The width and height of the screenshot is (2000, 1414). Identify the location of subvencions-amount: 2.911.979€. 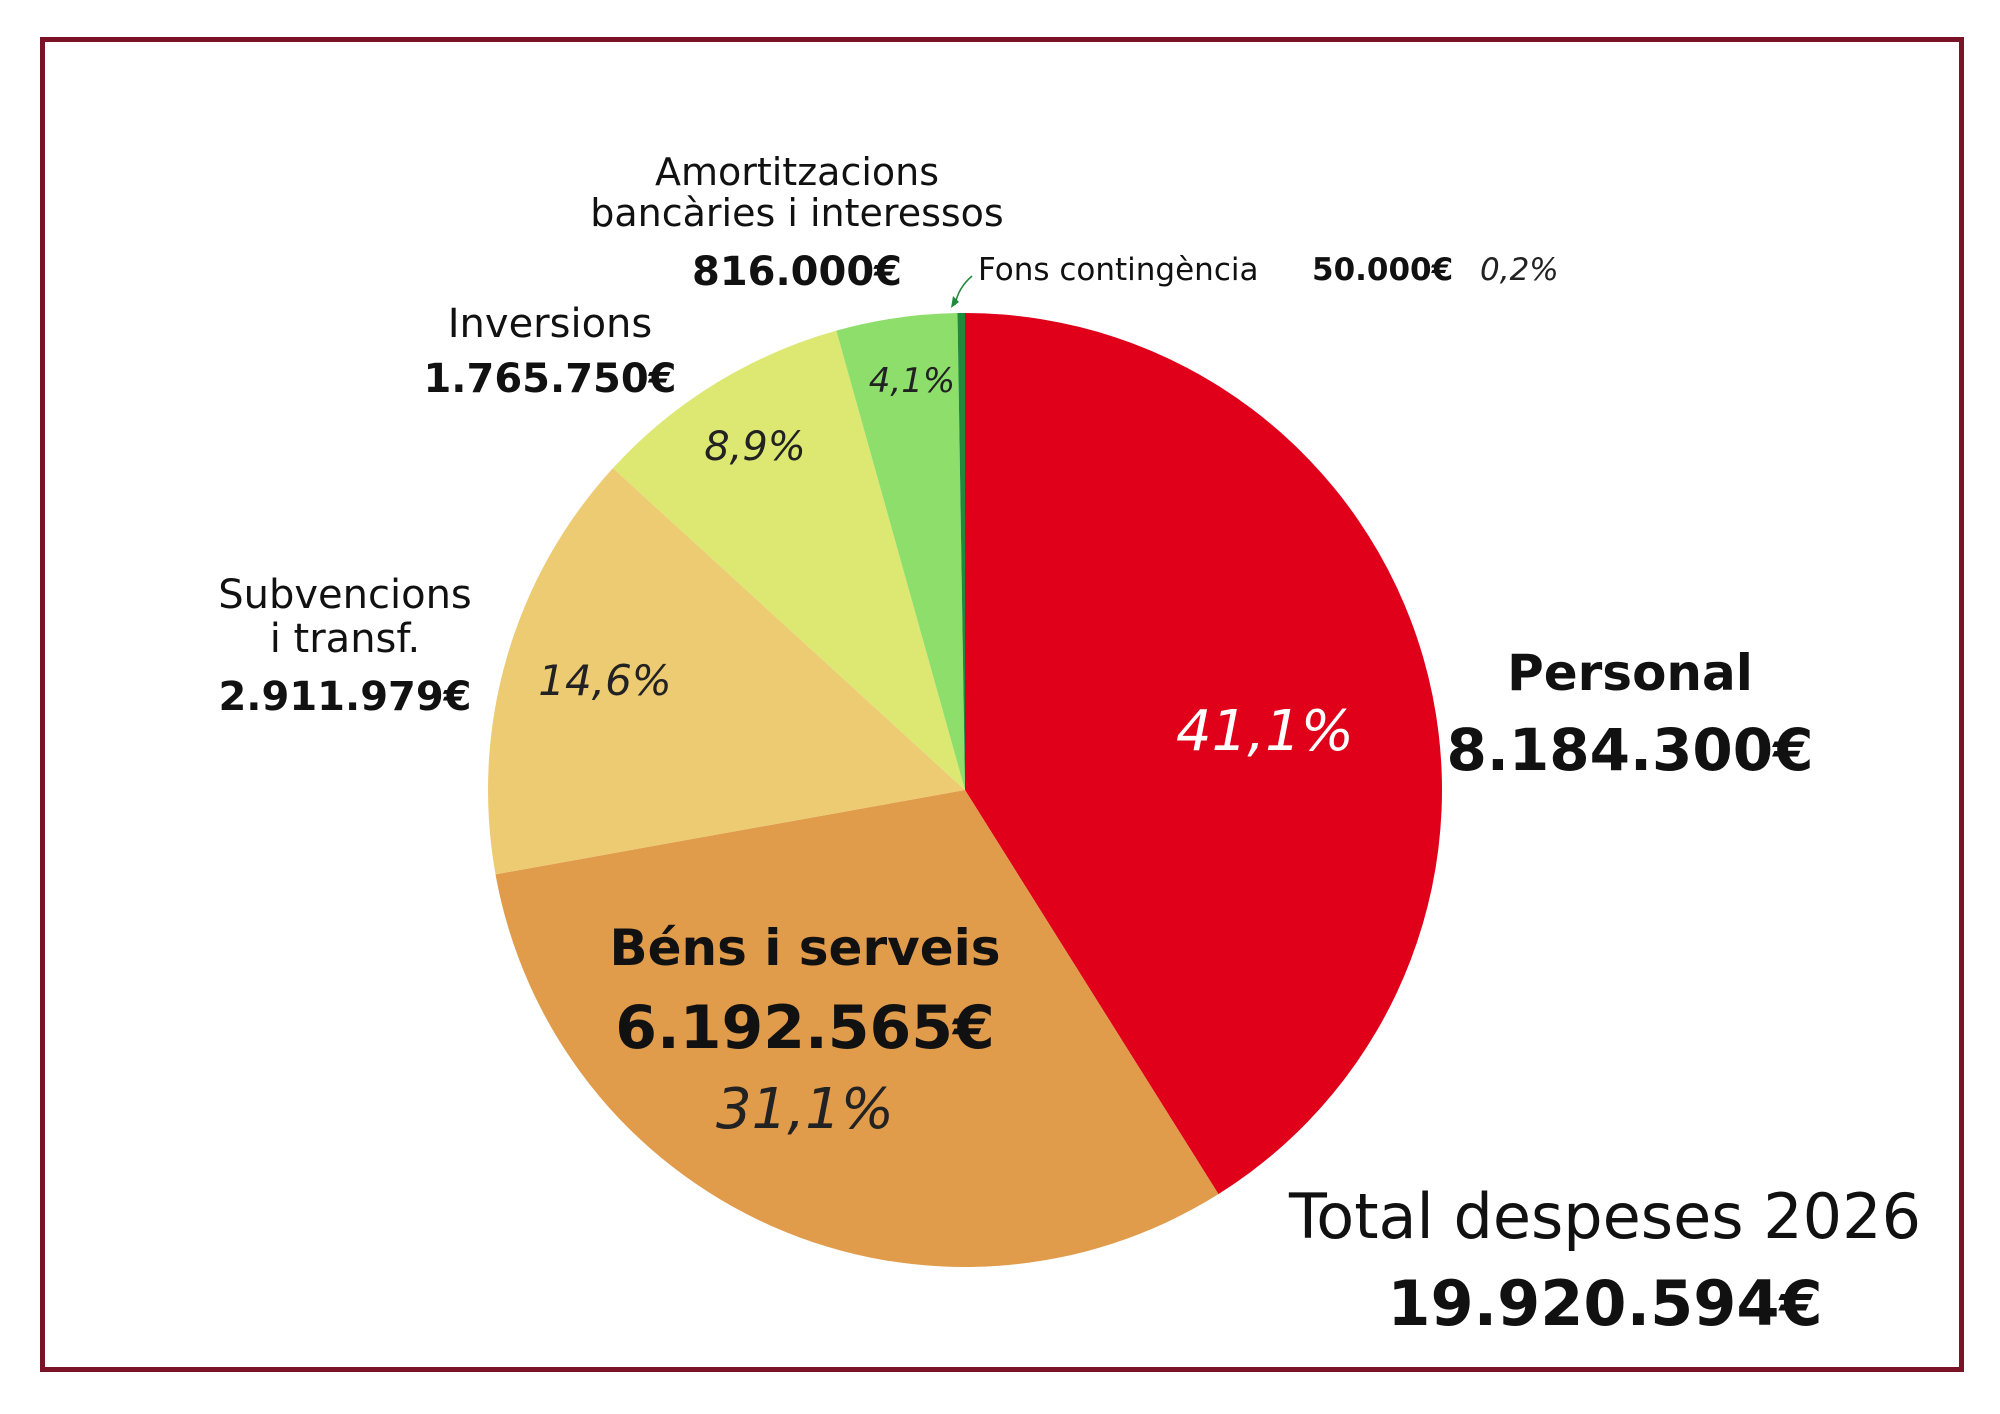
(344, 697).